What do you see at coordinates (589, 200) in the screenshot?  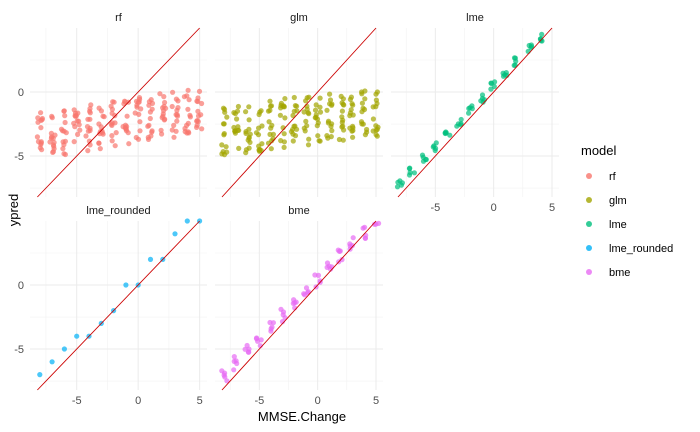 I see `legend-key-glm` at bounding box center [589, 200].